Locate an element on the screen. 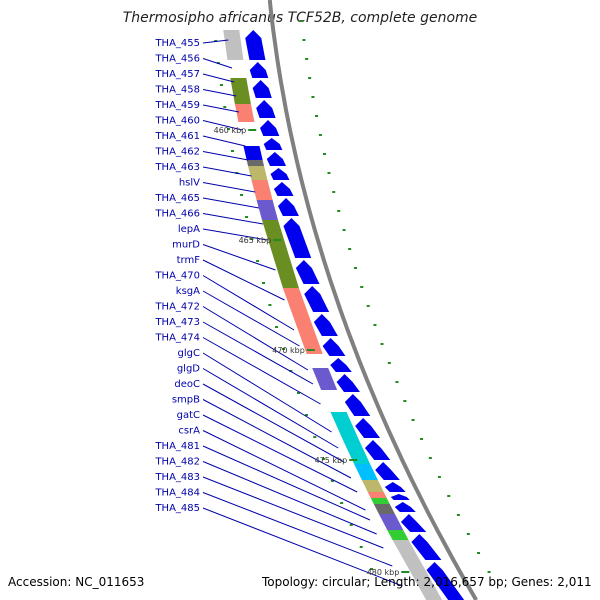 Image resolution: width=600 pixels, height=600 pixels. gene-label: THA_473 is located at coordinates (177, 322).